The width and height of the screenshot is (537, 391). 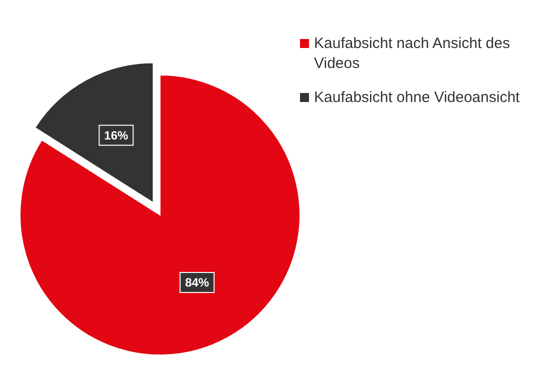 I want to click on data-label: 16%, so click(x=116, y=135).